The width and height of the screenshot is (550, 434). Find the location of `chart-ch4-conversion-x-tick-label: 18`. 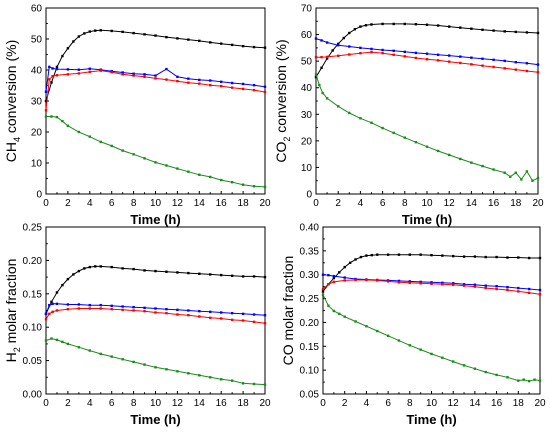

chart-ch4-conversion-x-tick-label: 18 is located at coordinates (244, 203).